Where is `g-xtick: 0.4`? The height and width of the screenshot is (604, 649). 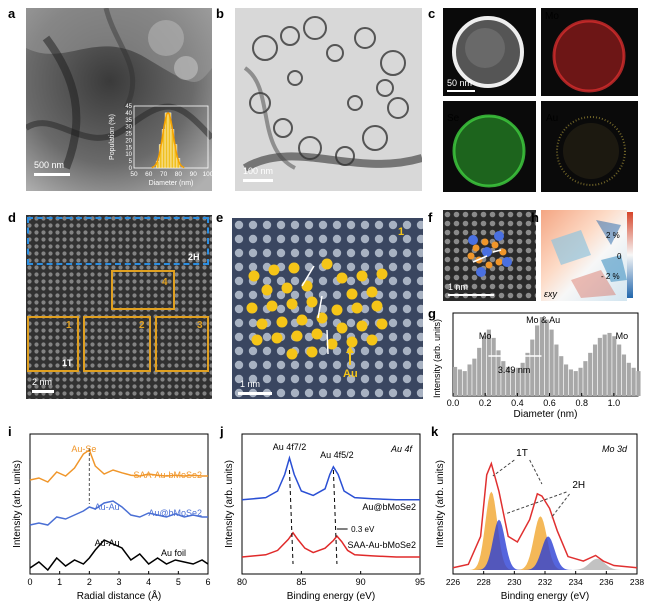 g-xtick: 0.4 is located at coordinates (517, 403).